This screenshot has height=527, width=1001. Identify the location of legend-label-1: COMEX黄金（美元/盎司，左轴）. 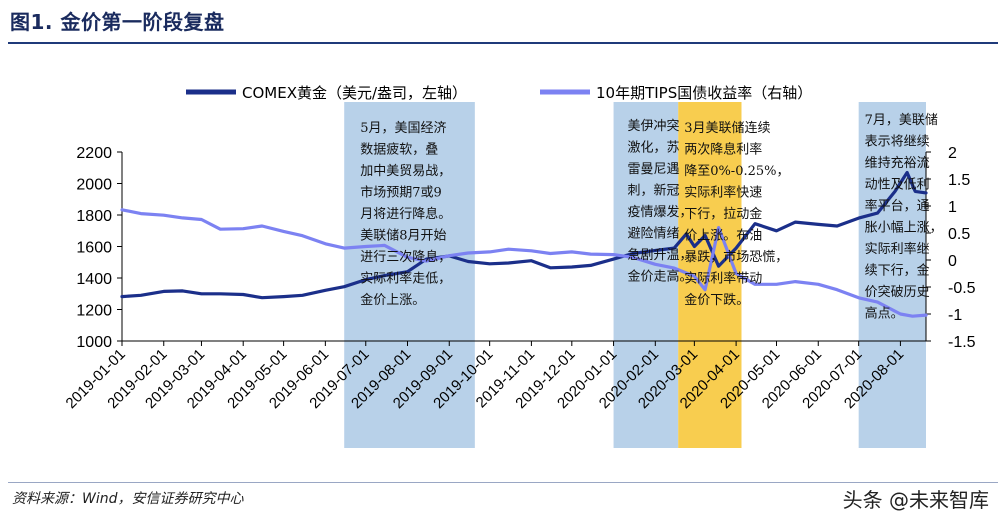
(354, 93).